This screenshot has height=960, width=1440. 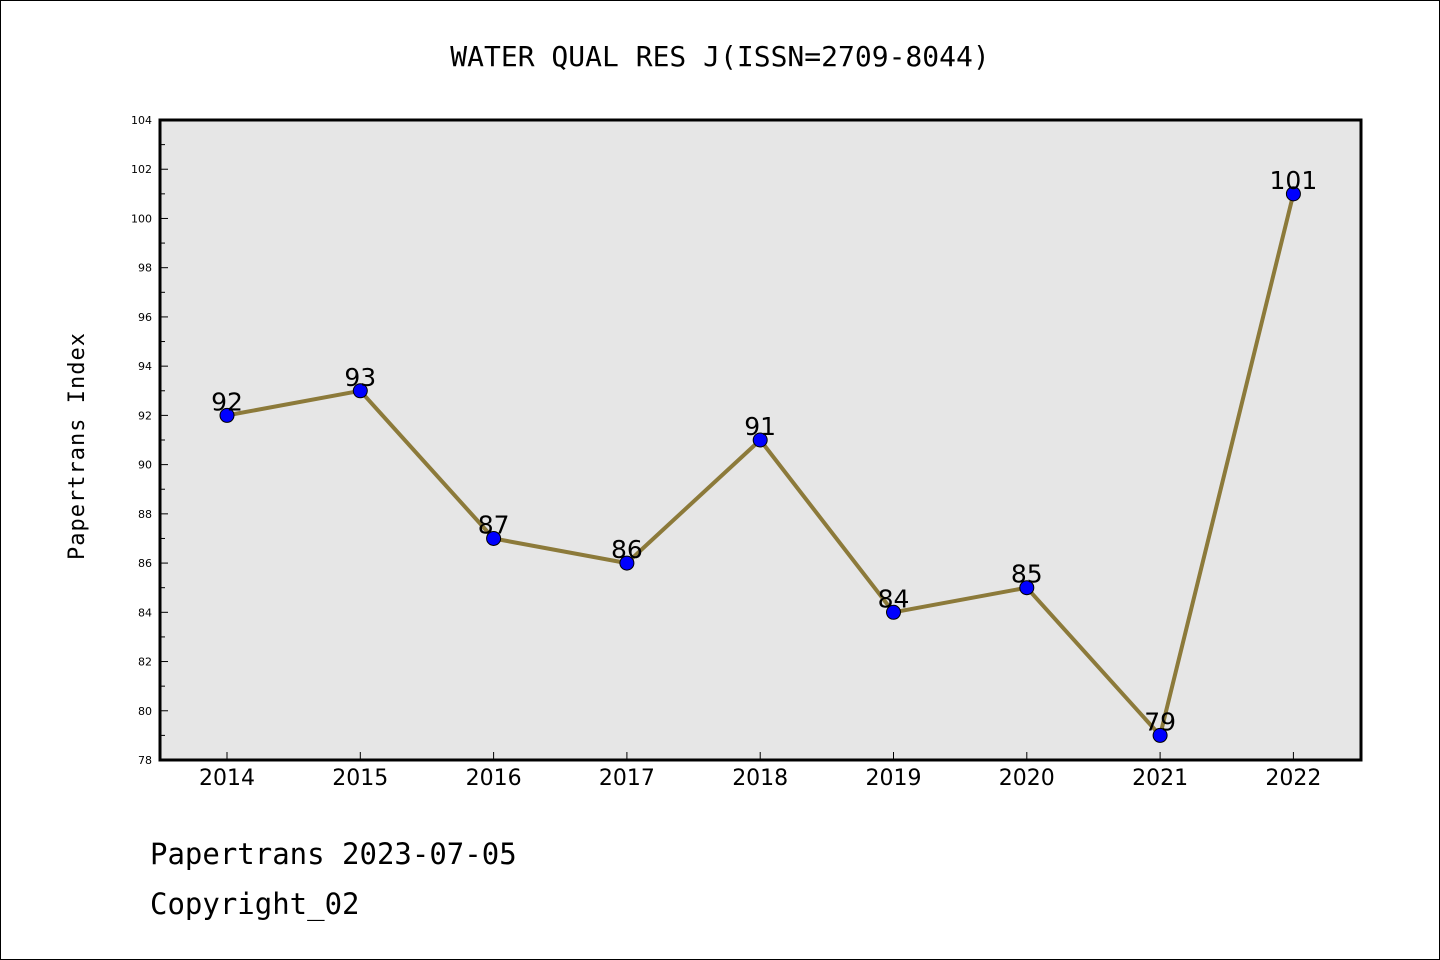 What do you see at coordinates (145, 711) in the screenshot?
I see `y-tick-label: 80` at bounding box center [145, 711].